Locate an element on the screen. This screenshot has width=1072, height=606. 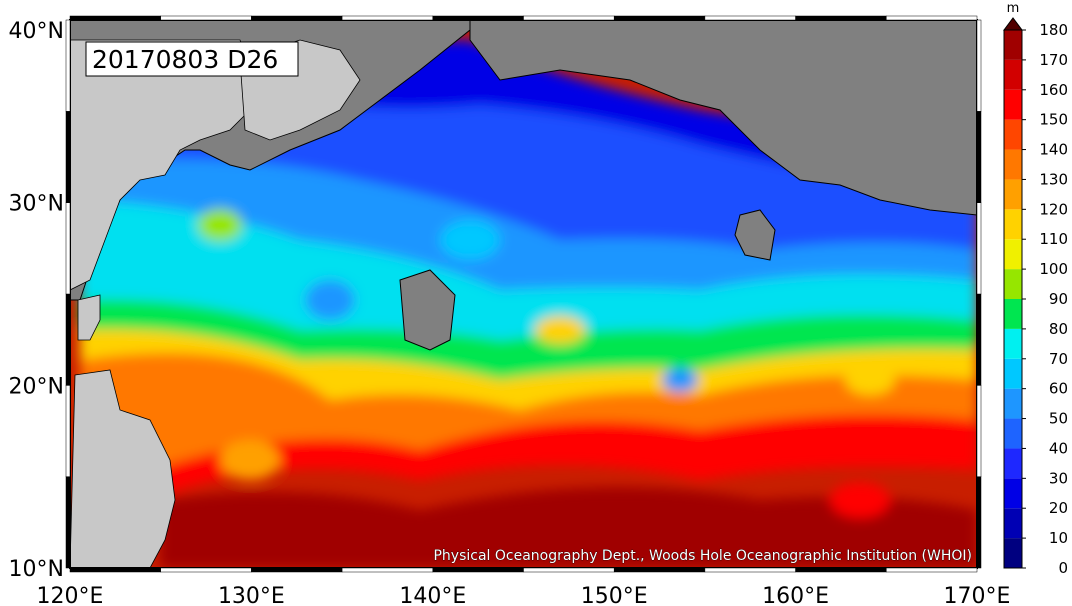
colorbar-tick-label: 110 is located at coordinates (1053, 239).